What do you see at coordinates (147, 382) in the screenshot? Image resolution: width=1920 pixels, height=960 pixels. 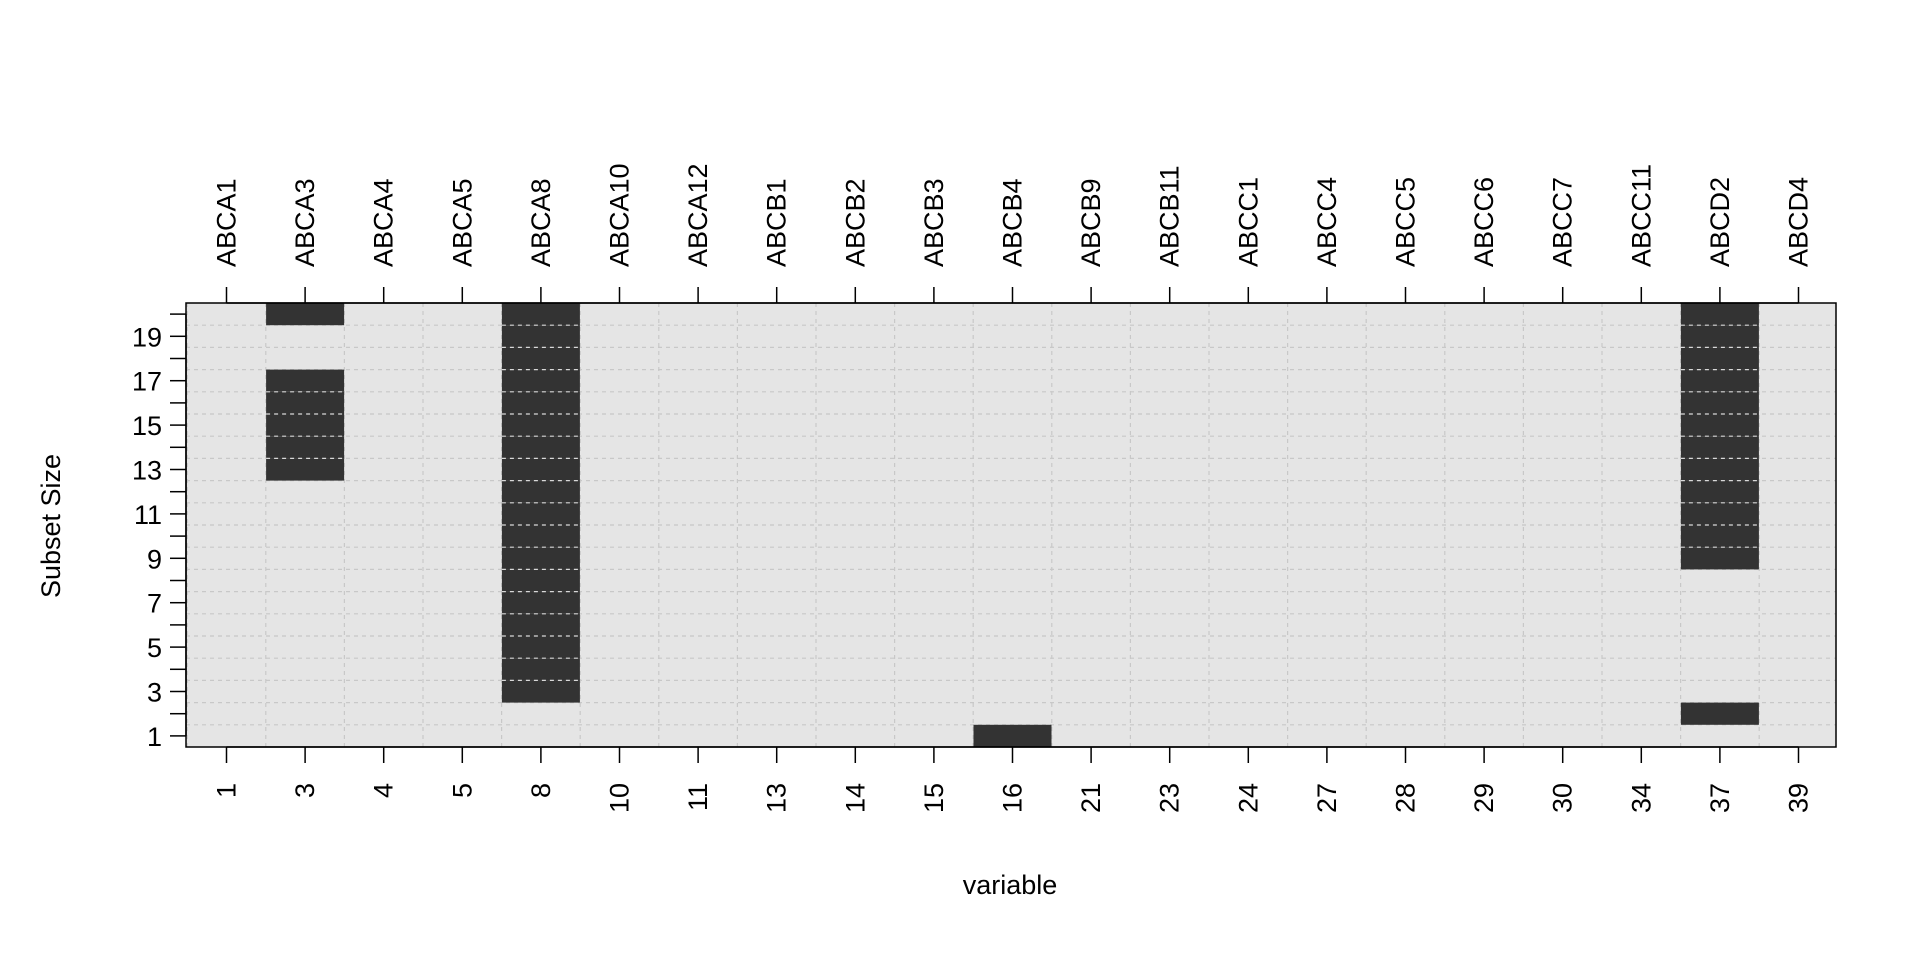 I see `left-tick-label: 17` at bounding box center [147, 382].